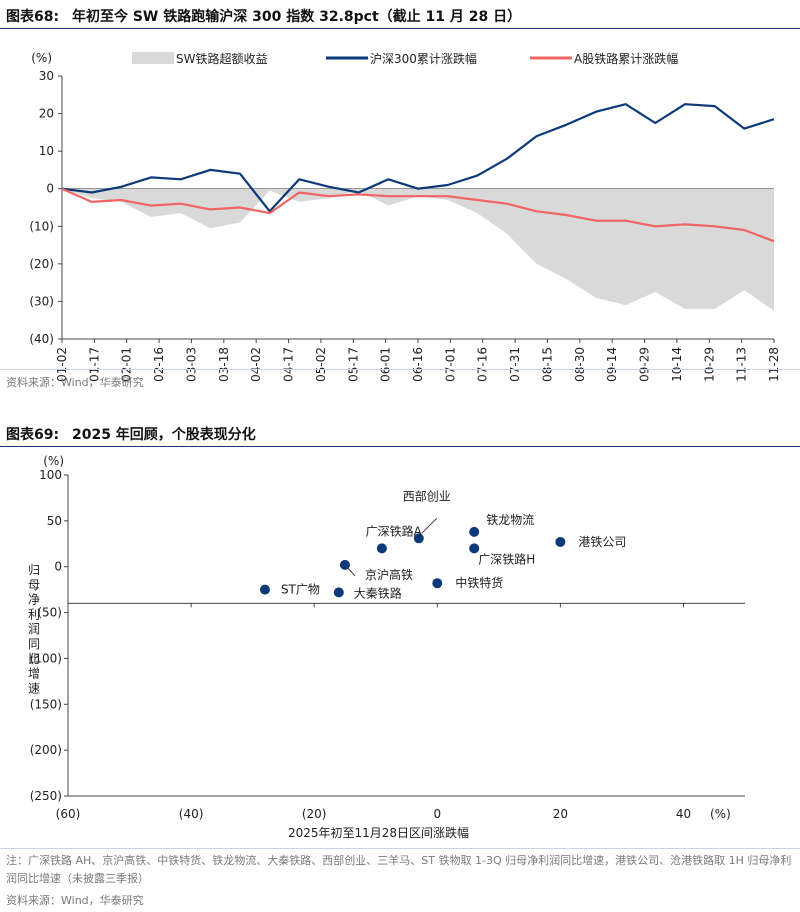 This screenshot has height=912, width=800. Describe the element at coordinates (321, 364) in the screenshot. I see `x-tick-label: 05-02` at that location.